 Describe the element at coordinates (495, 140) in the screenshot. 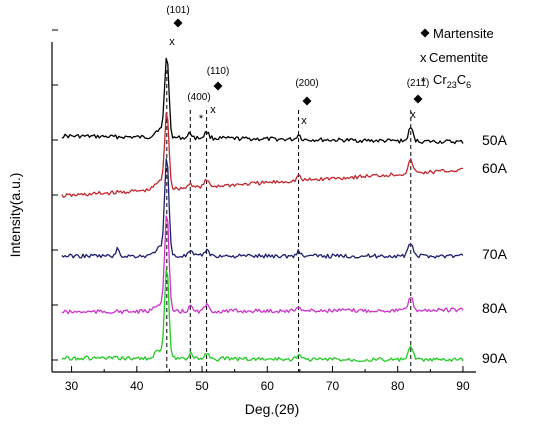

I see `series-label-50A: 50A` at that location.